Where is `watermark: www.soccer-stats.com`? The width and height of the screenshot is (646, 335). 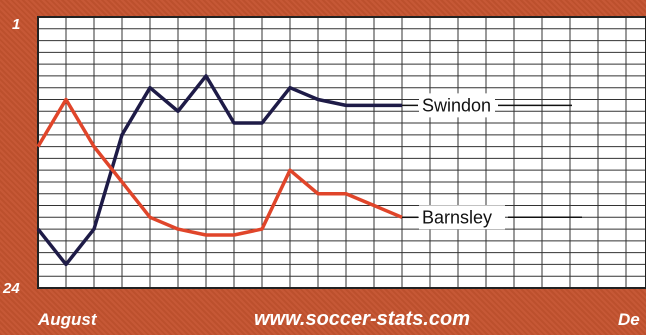 watermark: www.soccer-stats.com is located at coordinates (362, 319).